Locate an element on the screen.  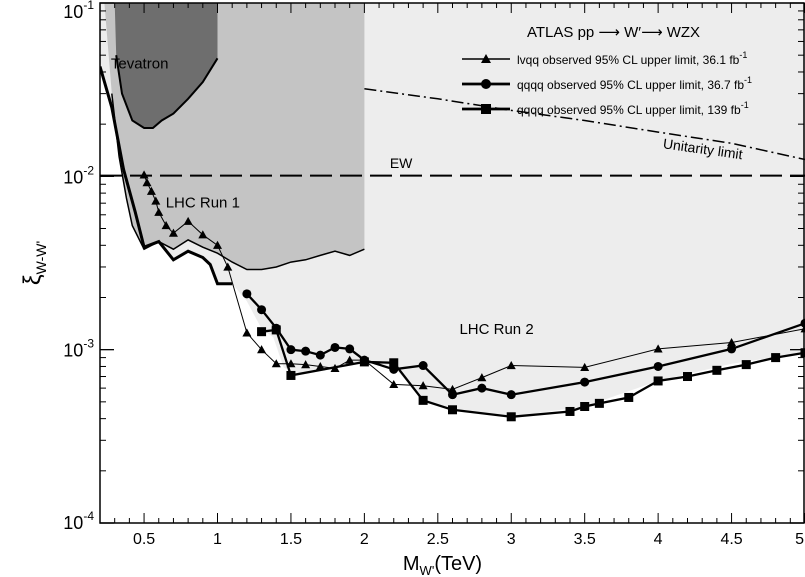
legend-marker-square is located at coordinates (486, 109).